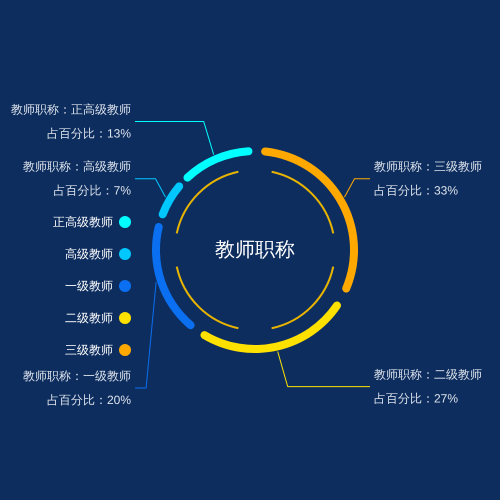 This screenshot has height=500, width=500. Describe the element at coordinates (89, 254) in the screenshot. I see `legend-label: 高级教师` at that location.